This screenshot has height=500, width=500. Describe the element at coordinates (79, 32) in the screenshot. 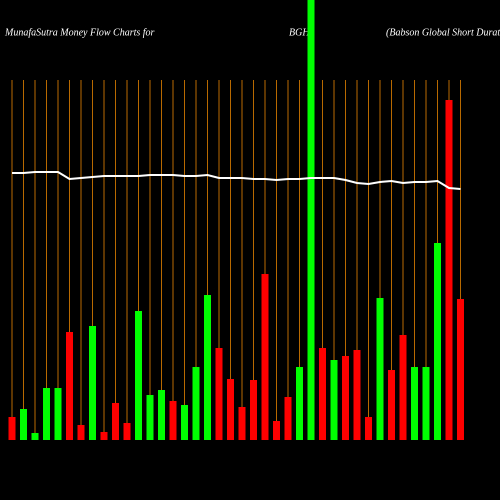

I see `chart-title: MunafaSutra Money Flow Charts for` at that location.